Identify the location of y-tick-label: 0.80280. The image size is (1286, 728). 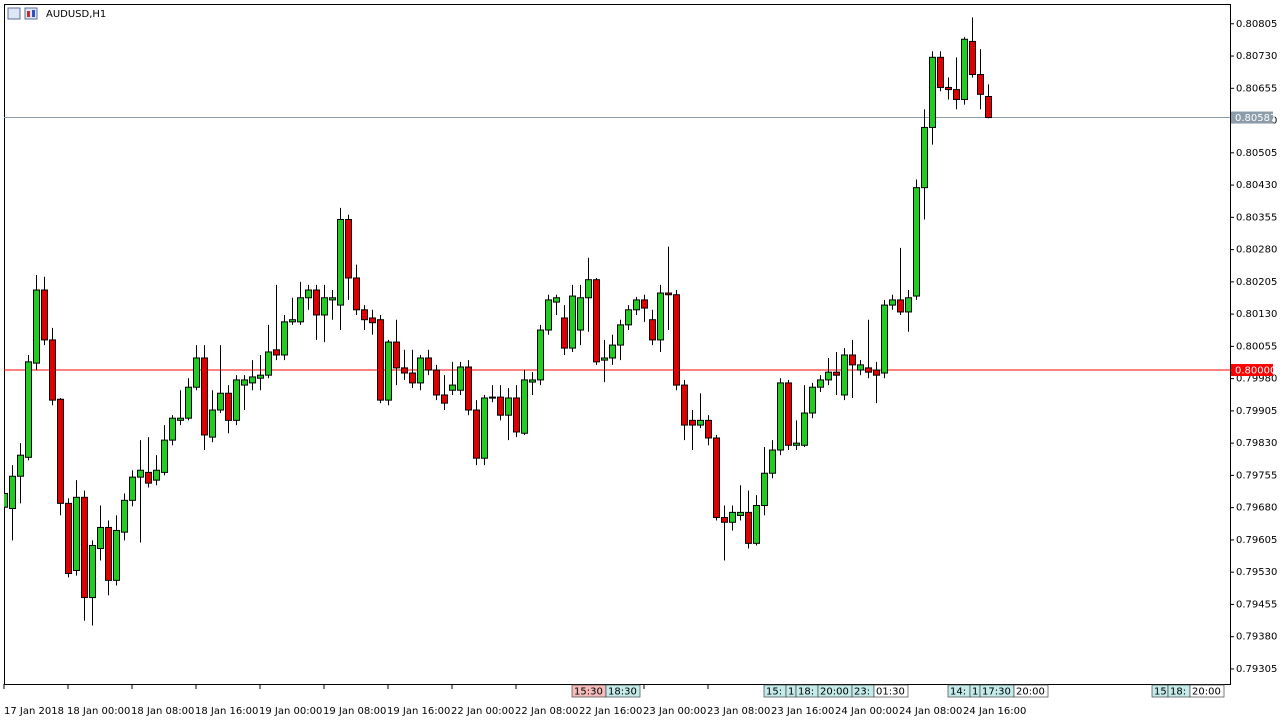
(1256, 250).